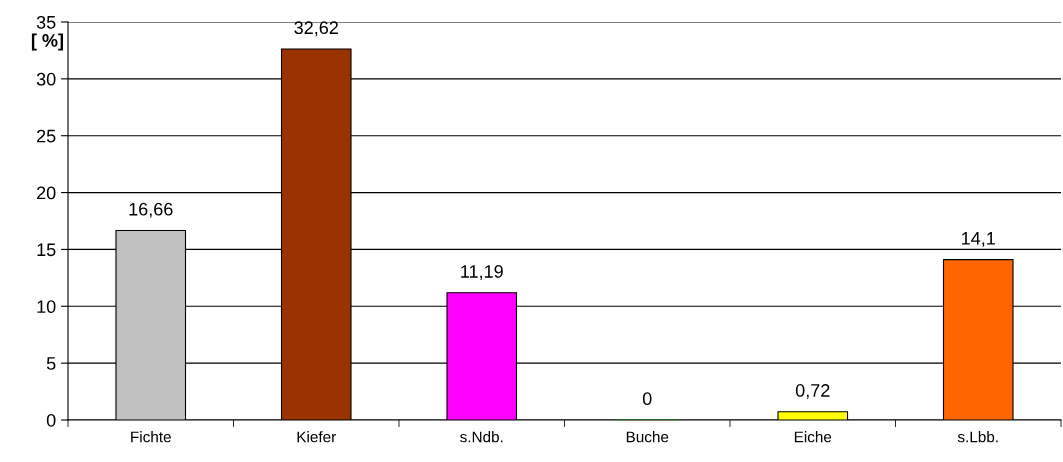  Describe the element at coordinates (46, 136) in the screenshot. I see `y-tick-label: 25` at that location.